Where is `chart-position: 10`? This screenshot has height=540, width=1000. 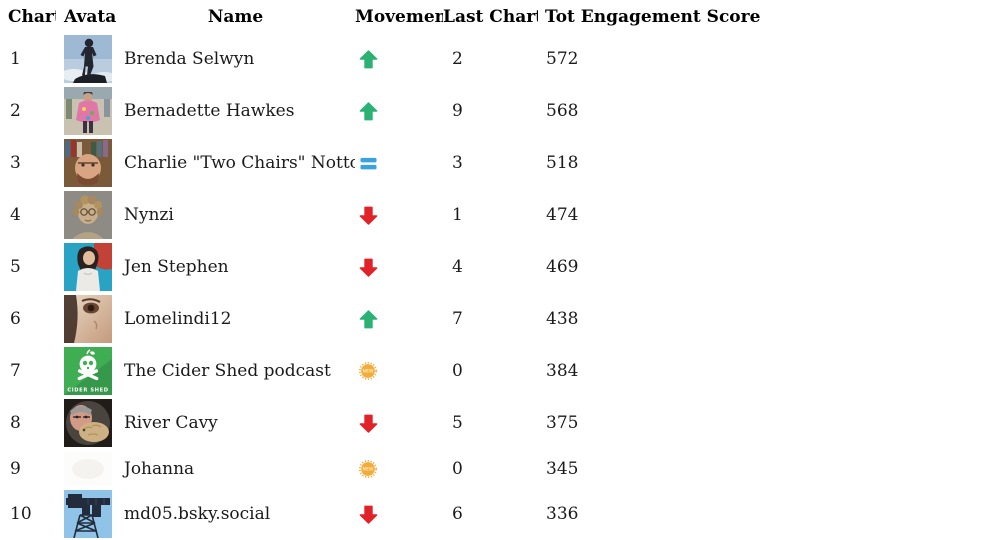 chart-position: 10 is located at coordinates (21, 514).